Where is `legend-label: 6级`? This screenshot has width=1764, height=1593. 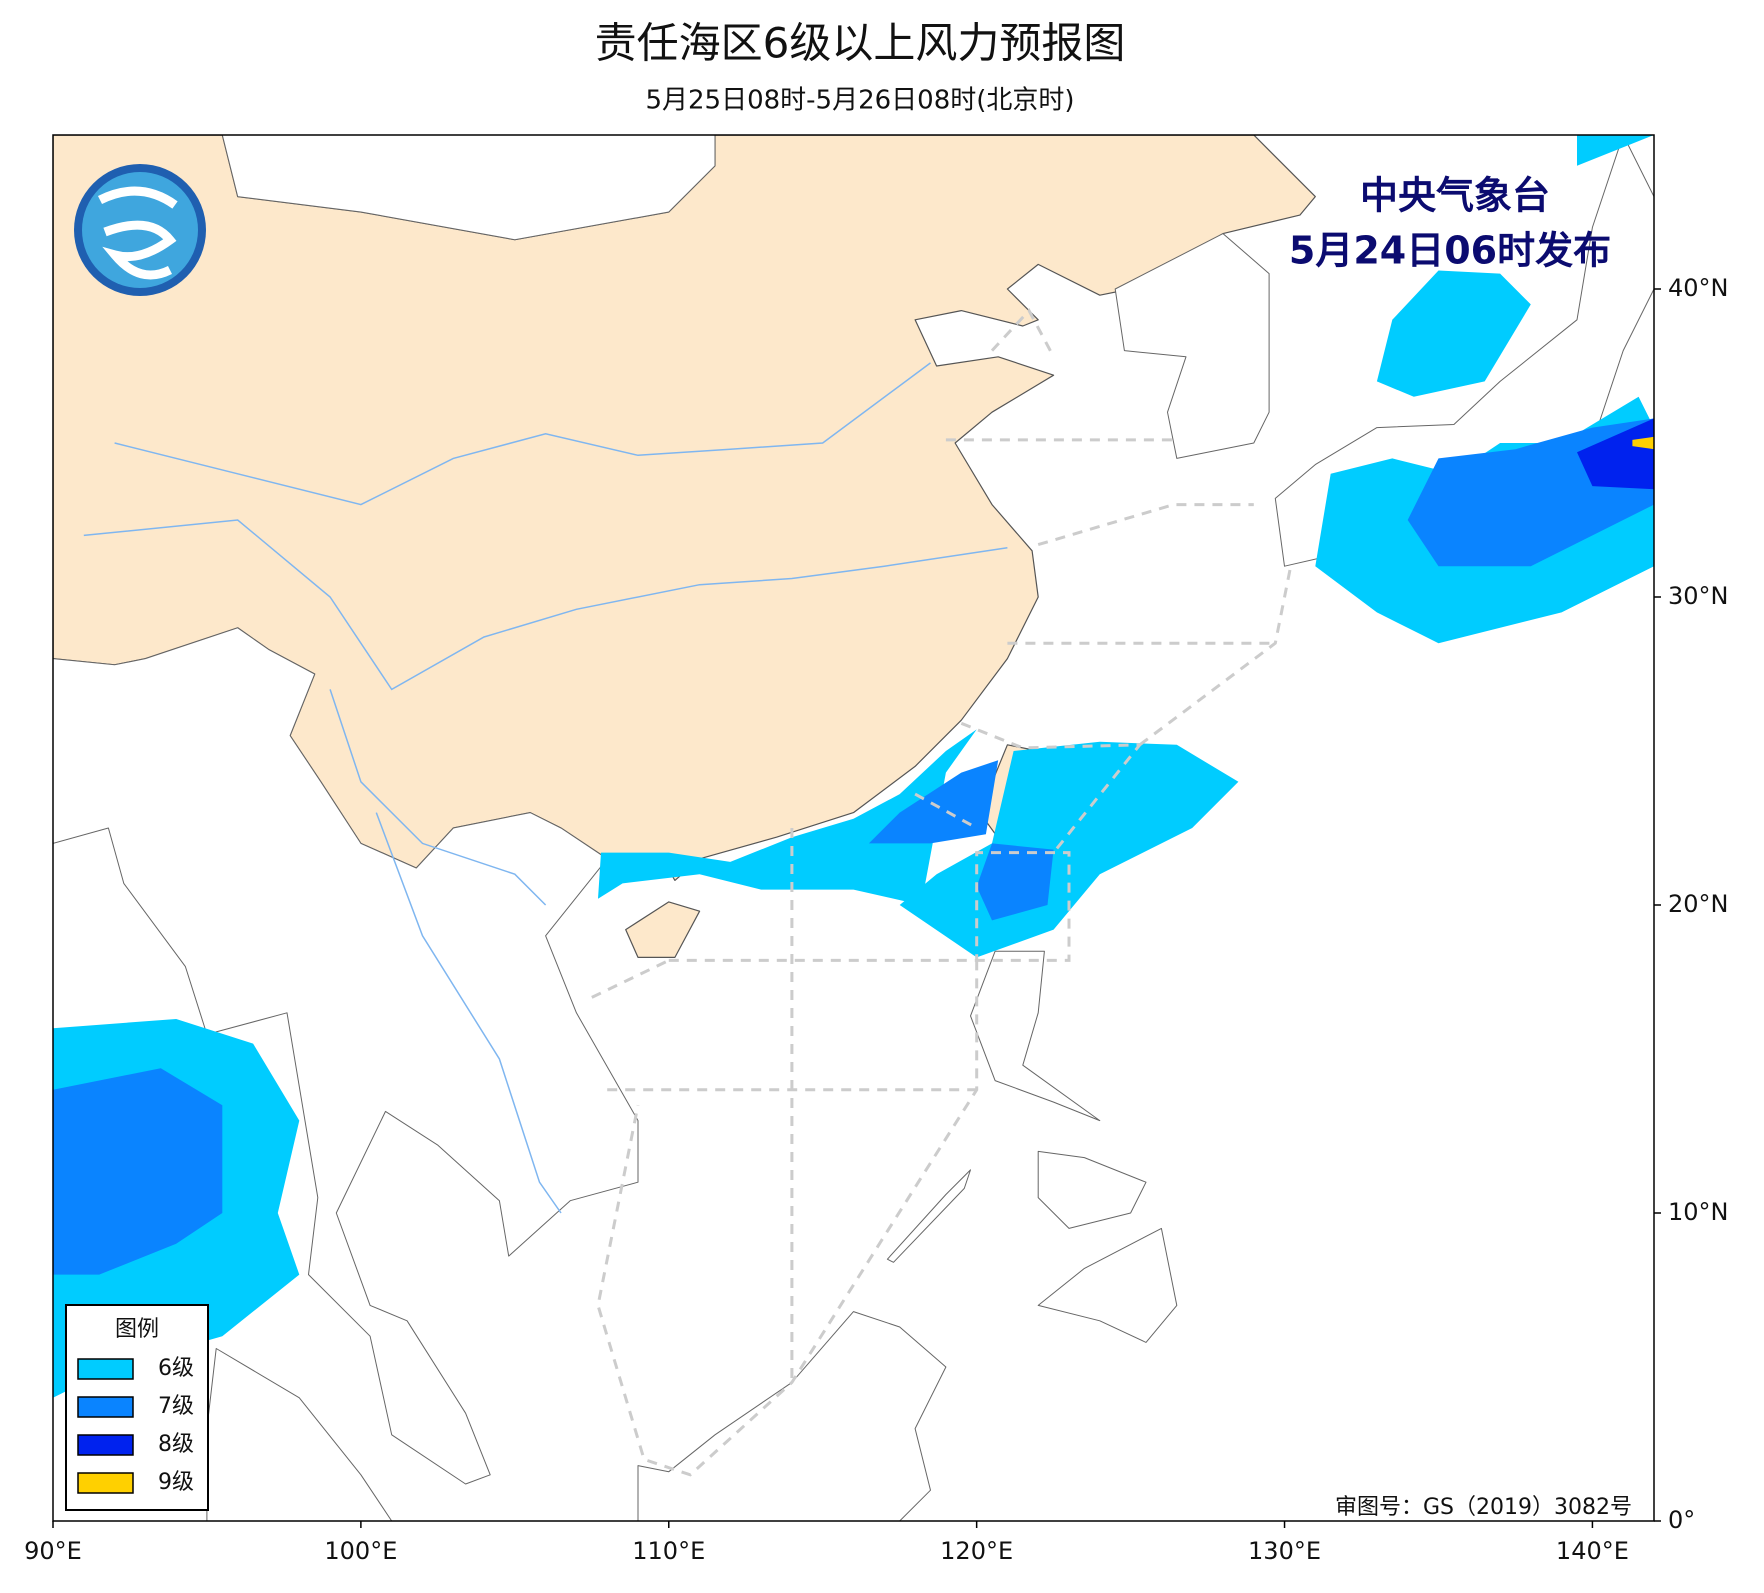 legend-label: 6级 is located at coordinates (176, 1368).